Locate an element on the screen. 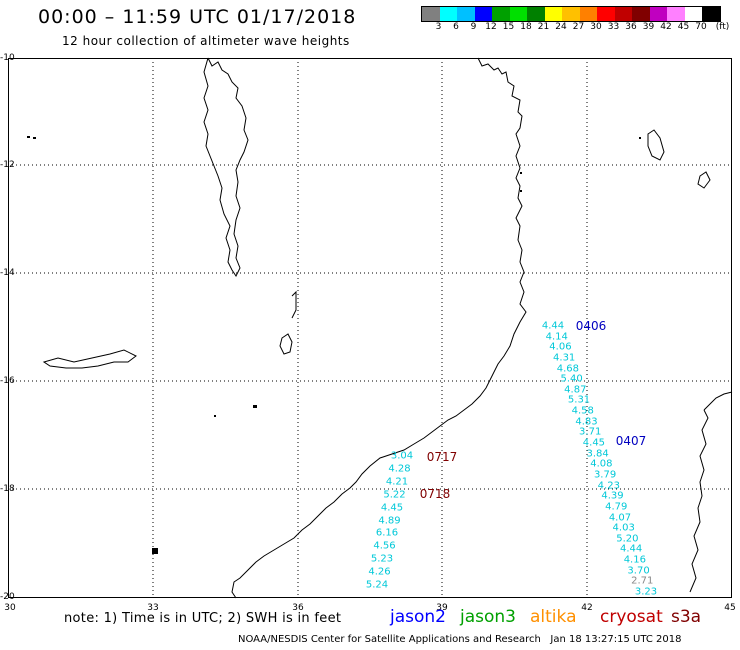  lake-cahora is located at coordinates (89, 359).